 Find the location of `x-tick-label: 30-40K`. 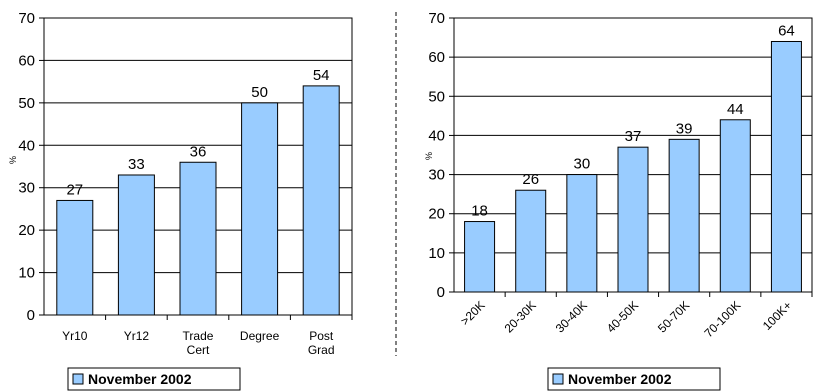

x-tick-label: 30-40K is located at coordinates (571, 316).